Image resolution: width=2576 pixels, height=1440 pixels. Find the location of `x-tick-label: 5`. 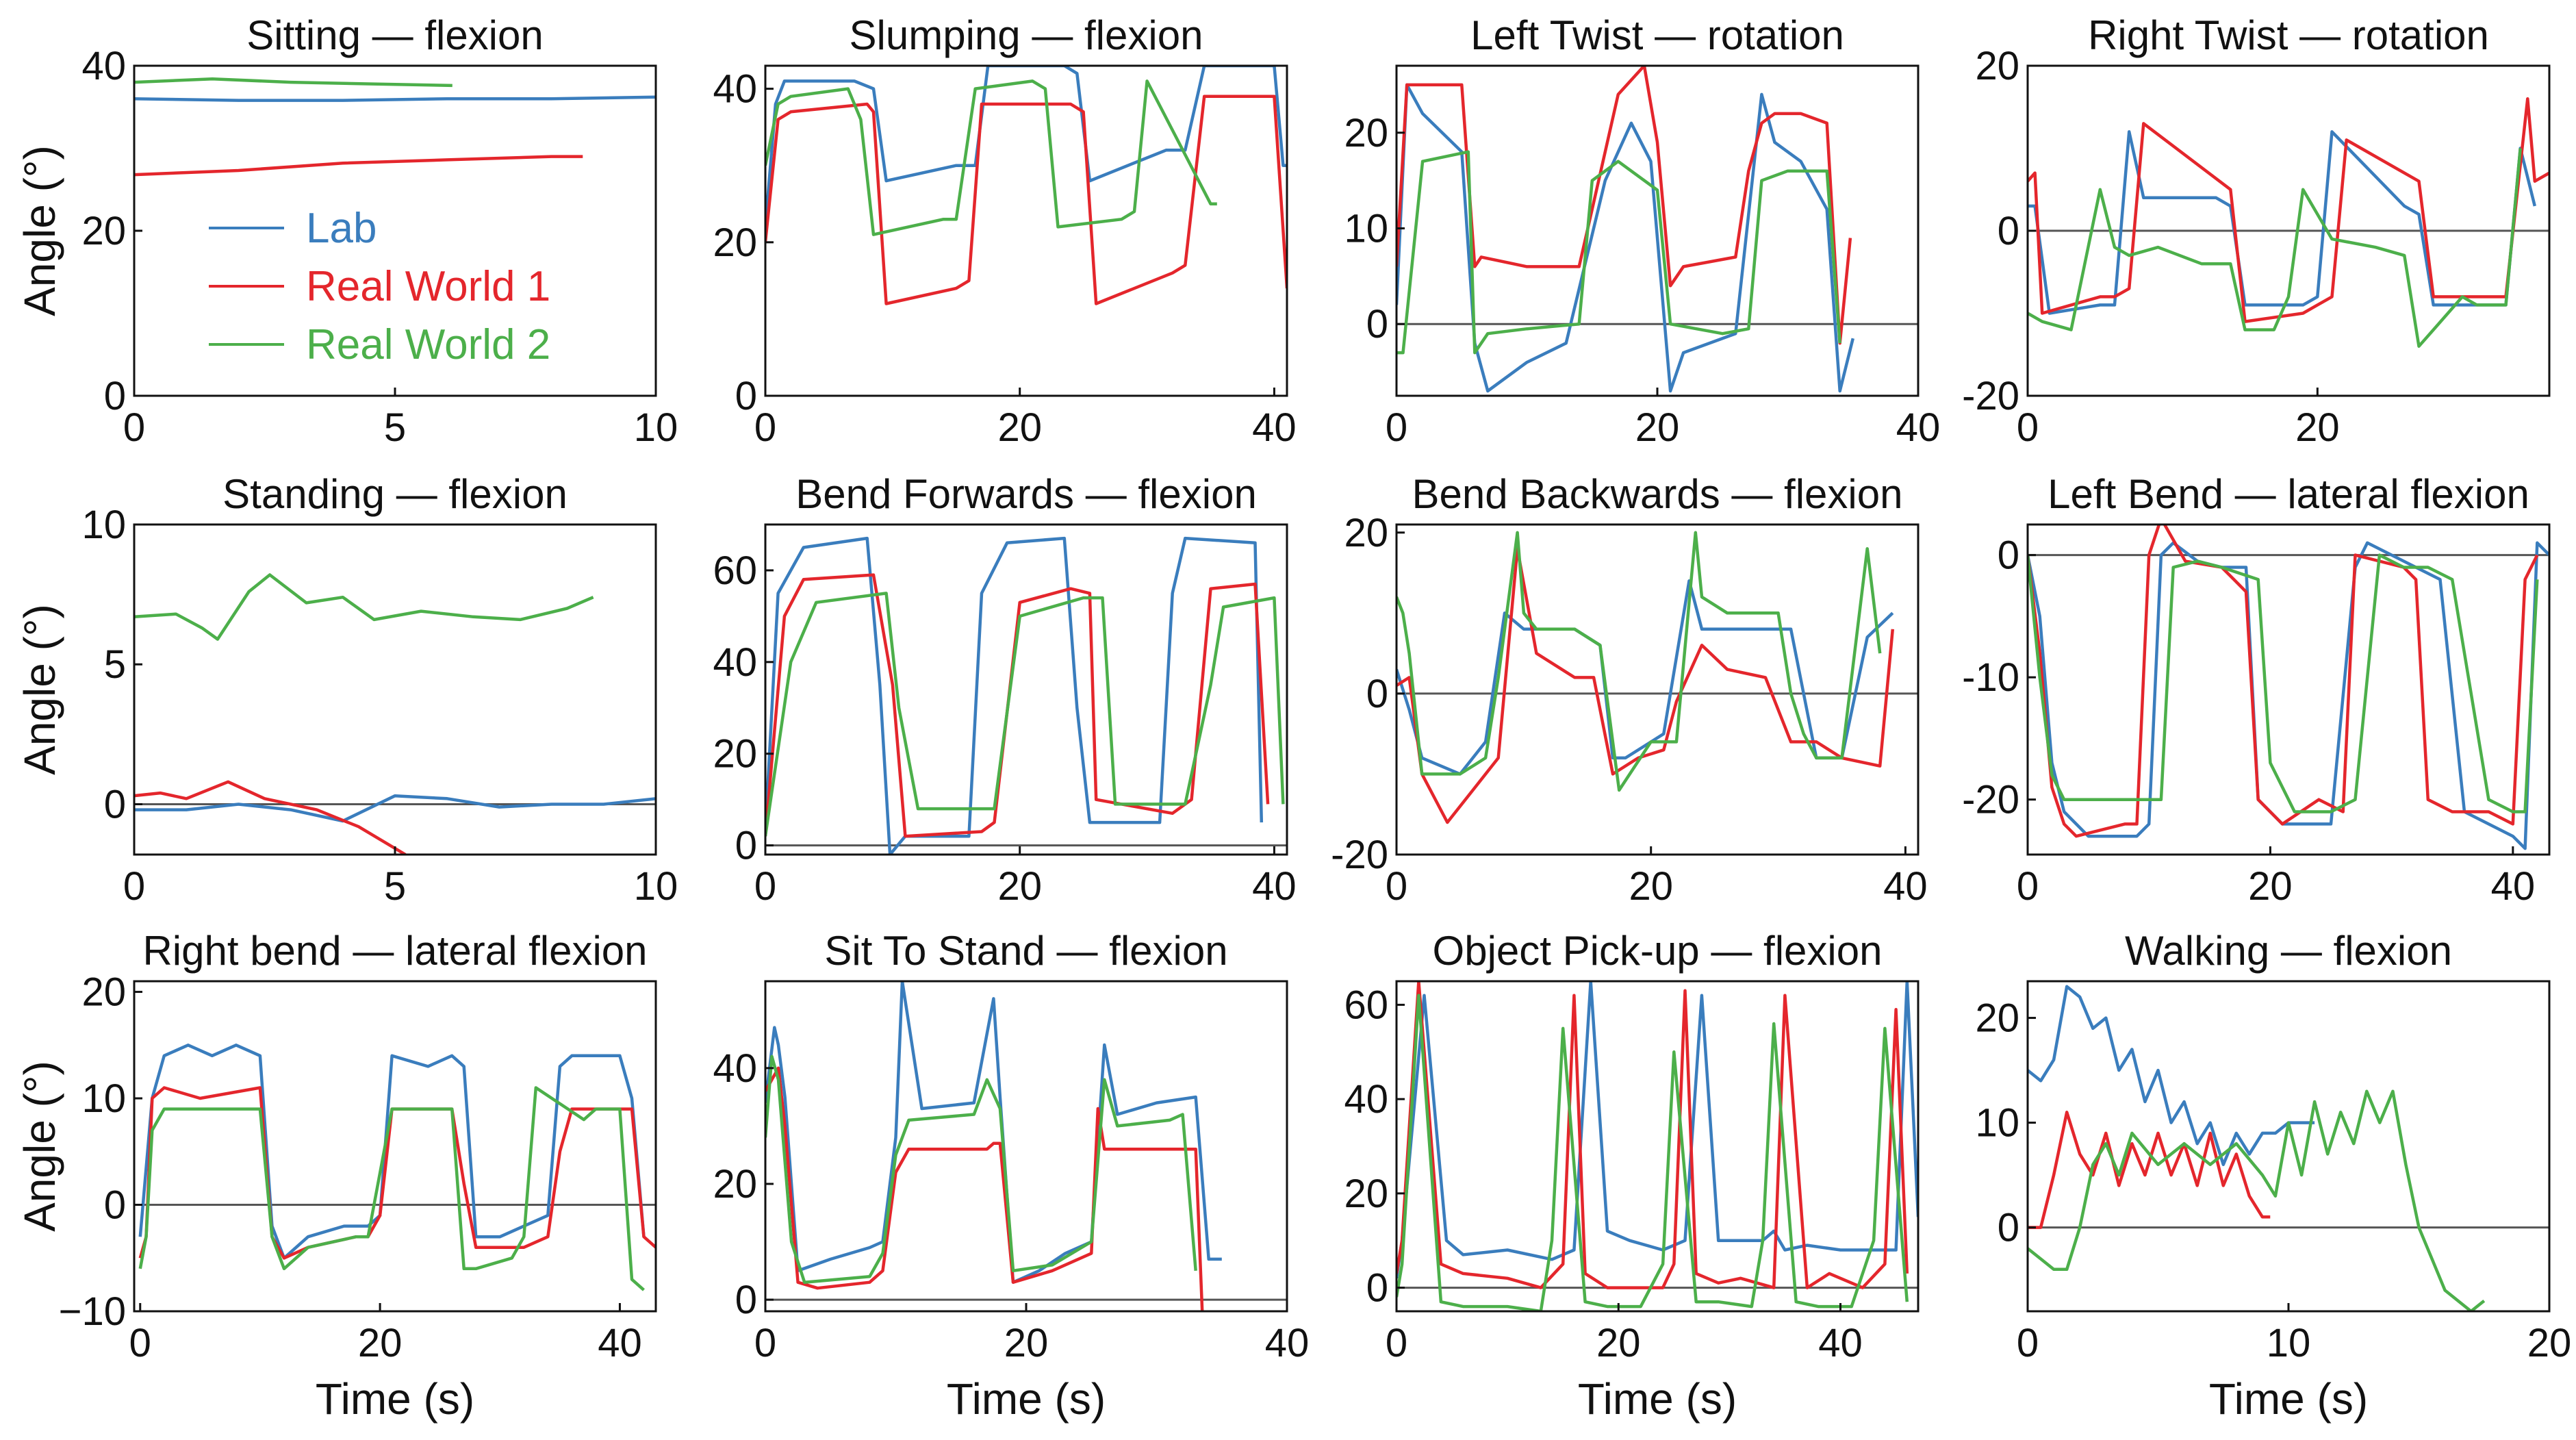

x-tick-label: 5 is located at coordinates (395, 427).